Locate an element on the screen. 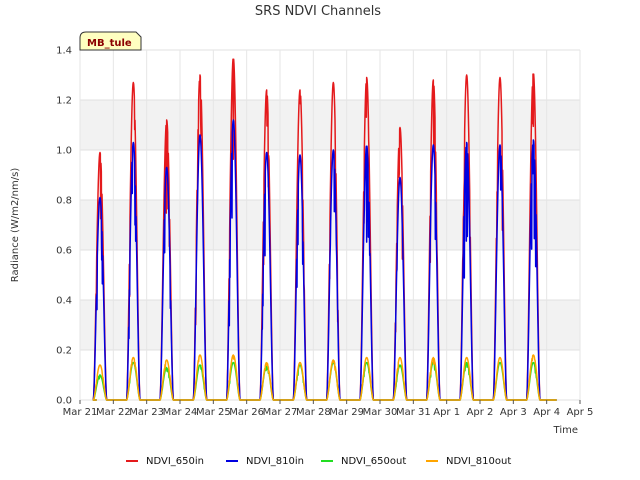 This screenshot has height=480, width=640. site-badge-label: MB_tule is located at coordinates (109, 43).